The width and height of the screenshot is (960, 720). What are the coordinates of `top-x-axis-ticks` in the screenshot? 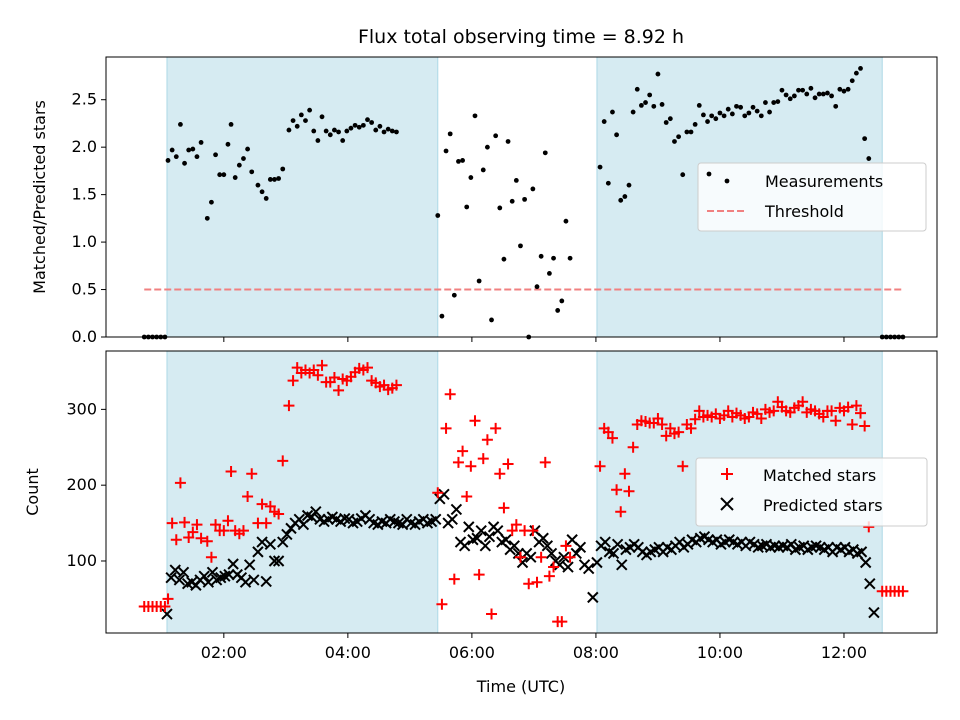 It's located at (534, 339).